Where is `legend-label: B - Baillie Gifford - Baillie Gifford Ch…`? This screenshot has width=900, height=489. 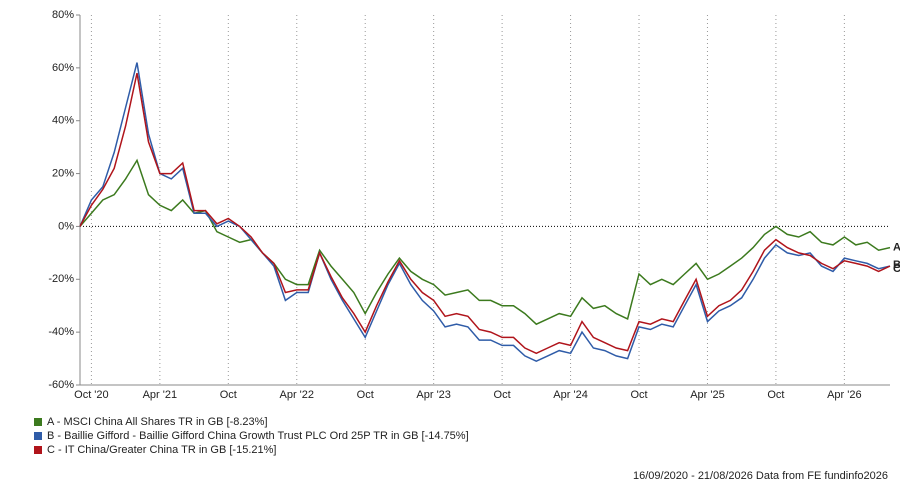 legend-label: B - Baillie Gifford - Baillie Gifford Ch… is located at coordinates (258, 436).